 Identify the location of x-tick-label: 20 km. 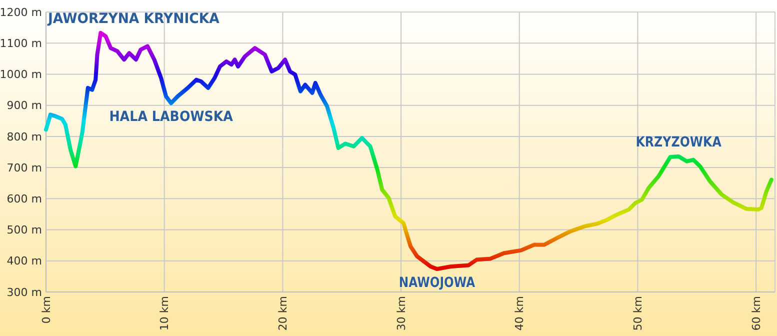
(283, 313).